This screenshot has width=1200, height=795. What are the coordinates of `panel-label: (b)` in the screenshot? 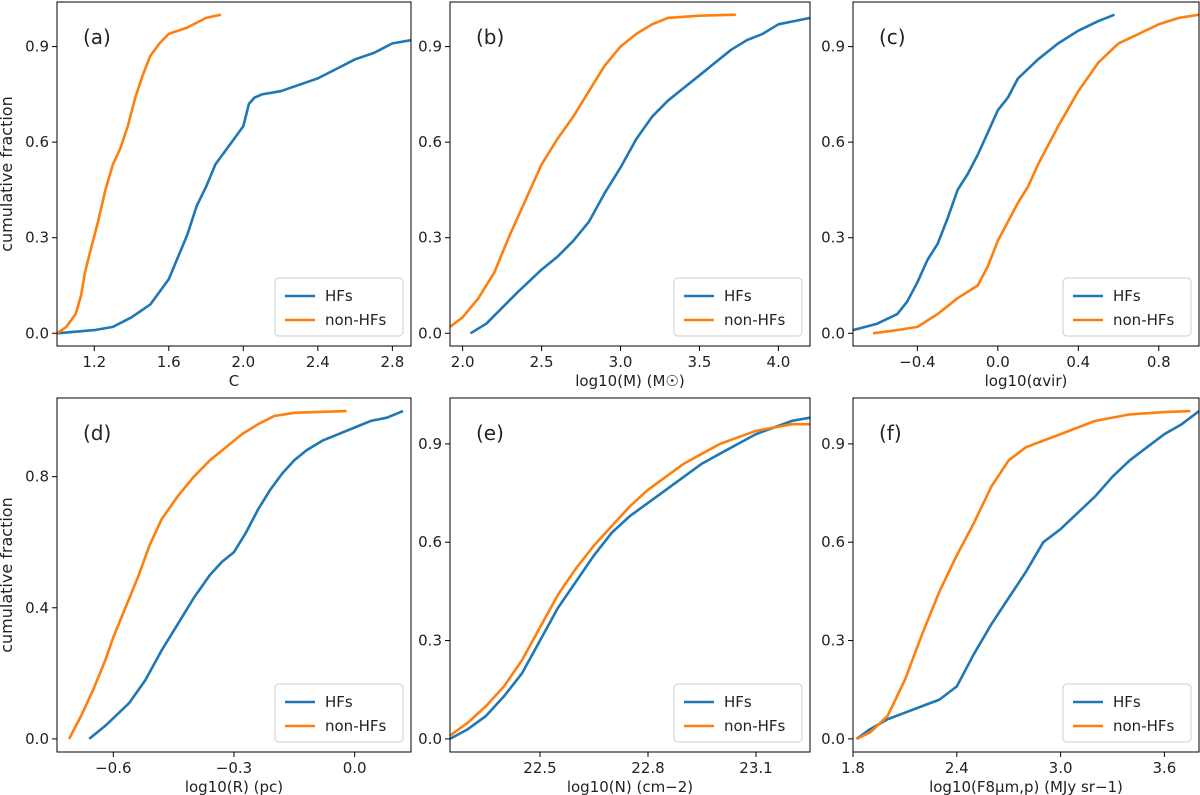 It's located at (490, 37).